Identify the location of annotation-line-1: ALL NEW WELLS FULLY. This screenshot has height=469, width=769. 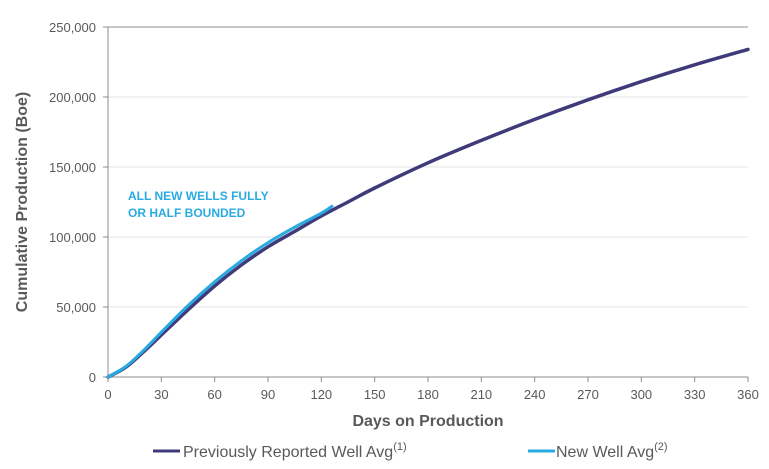
(198, 196).